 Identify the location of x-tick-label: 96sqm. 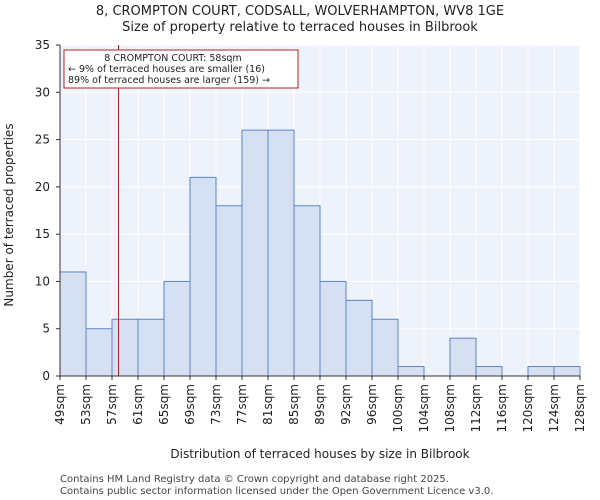
(372, 404).